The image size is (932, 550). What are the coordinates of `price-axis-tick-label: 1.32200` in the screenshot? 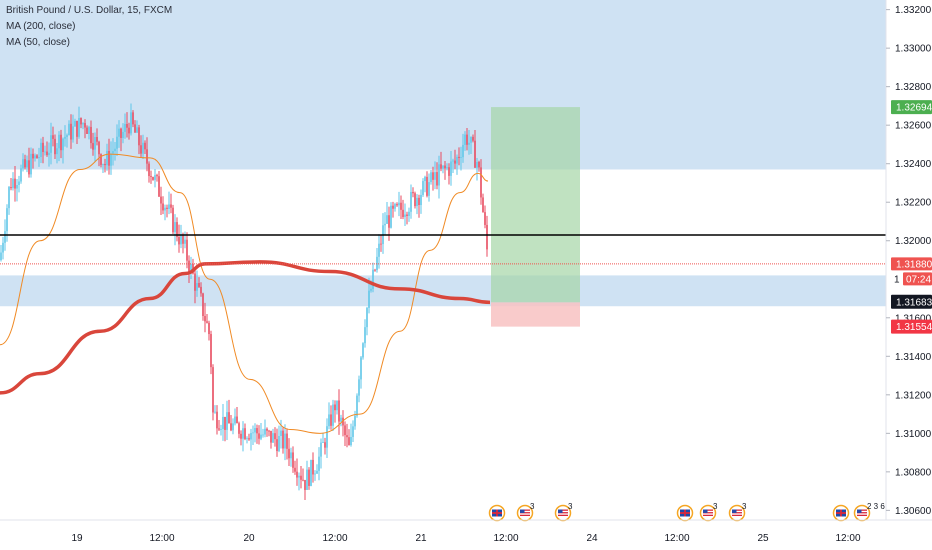 It's located at (913, 203).